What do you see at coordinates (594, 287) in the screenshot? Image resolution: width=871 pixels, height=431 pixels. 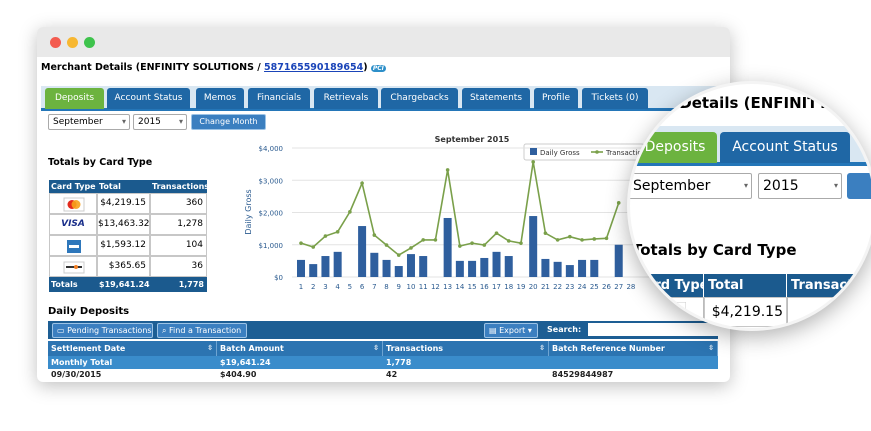 I see `x-tick-label: 25` at bounding box center [594, 287].